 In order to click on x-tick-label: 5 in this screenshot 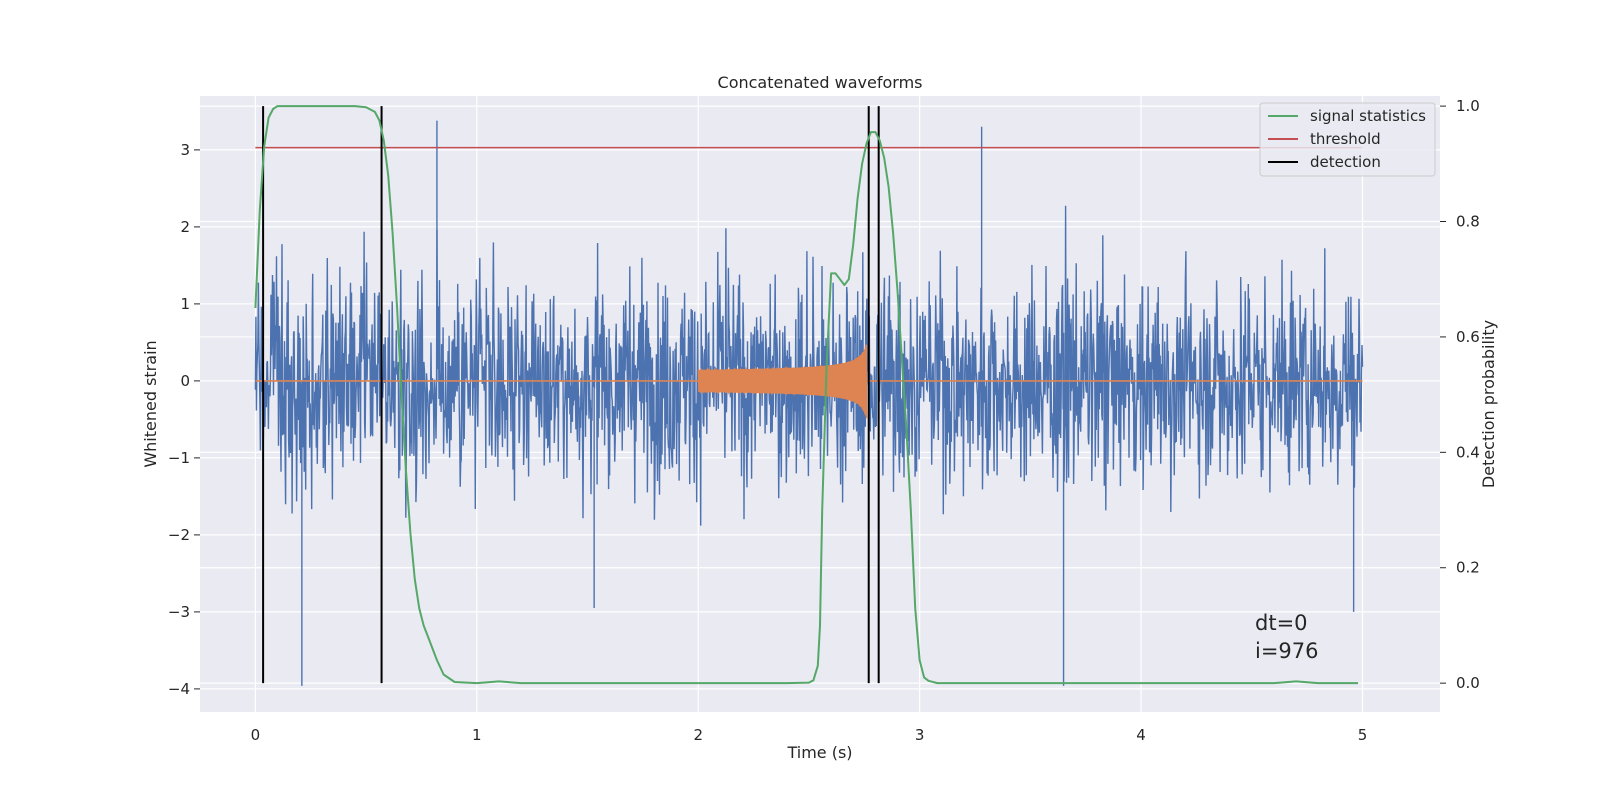, I will do `click(1363, 735)`.